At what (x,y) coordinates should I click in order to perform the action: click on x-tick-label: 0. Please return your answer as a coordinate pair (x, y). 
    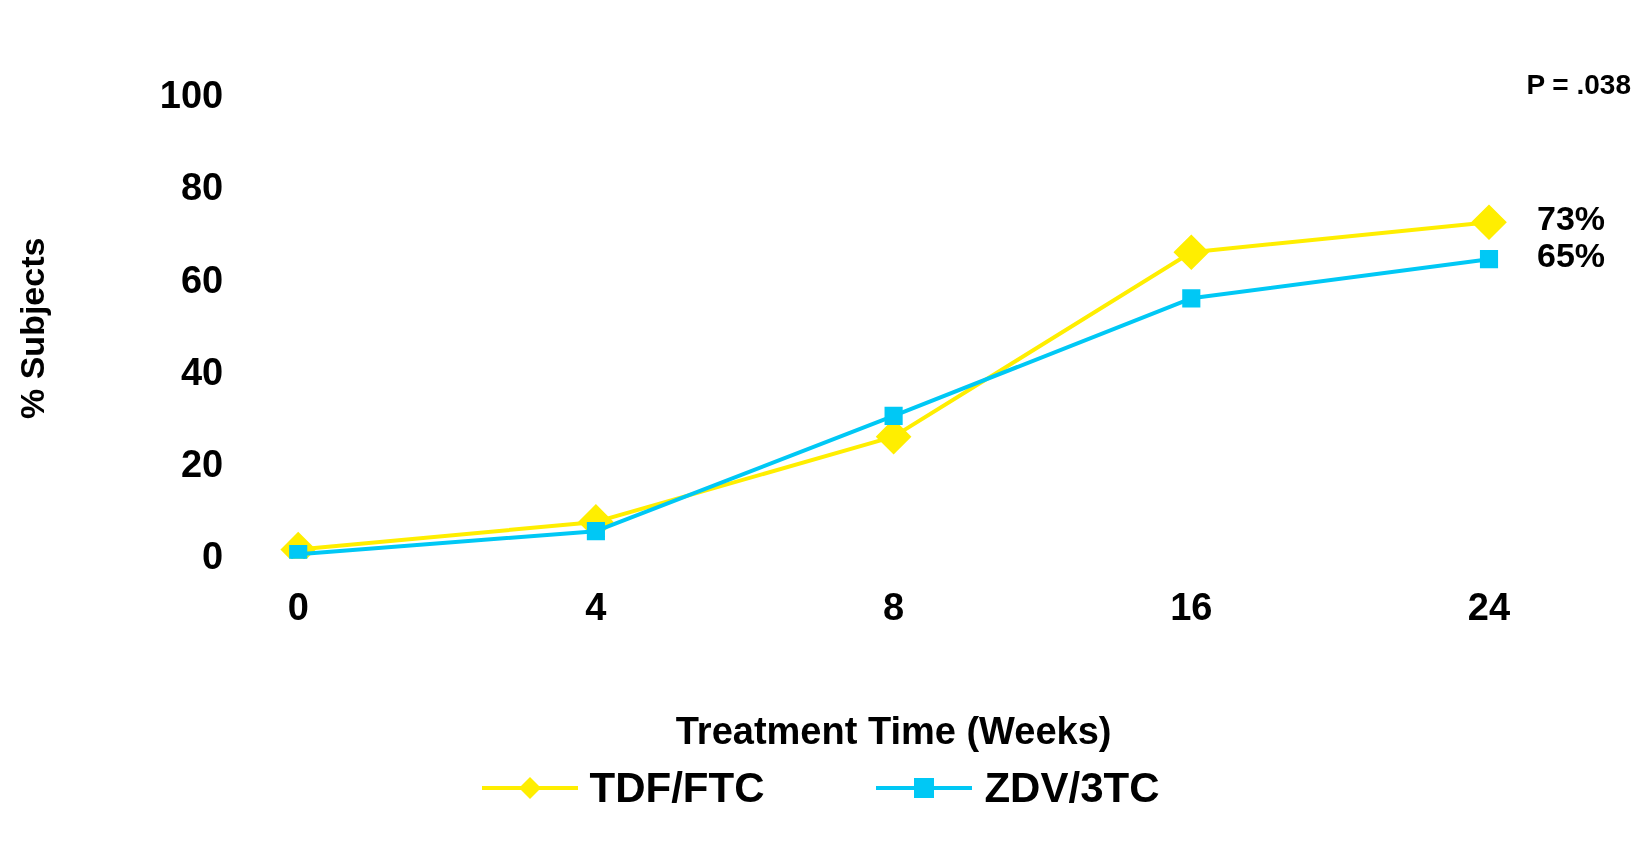
    Looking at the image, I should click on (298, 607).